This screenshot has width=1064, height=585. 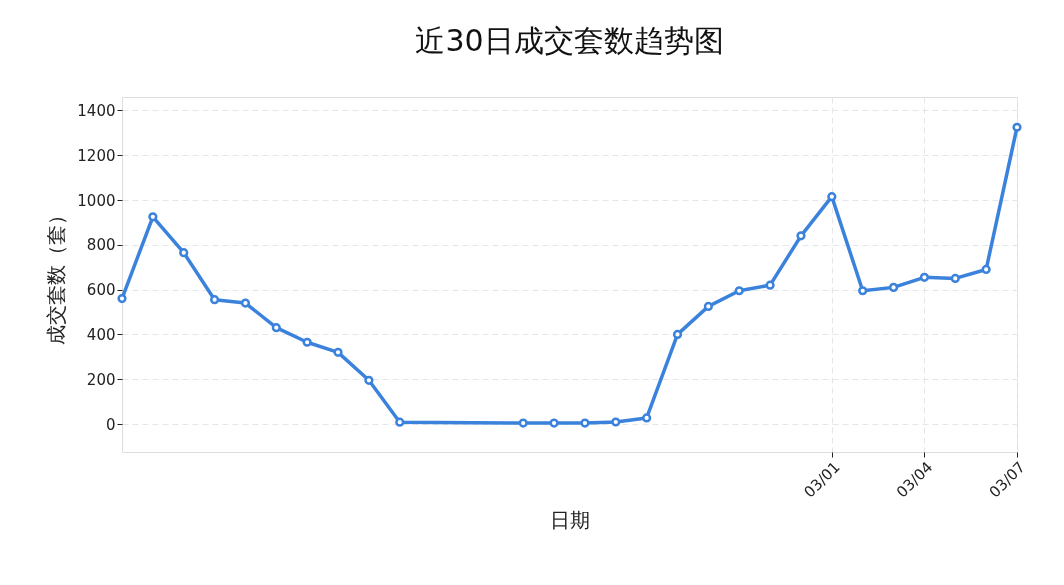 I want to click on y-tick-label: 800, so click(x=101, y=245).